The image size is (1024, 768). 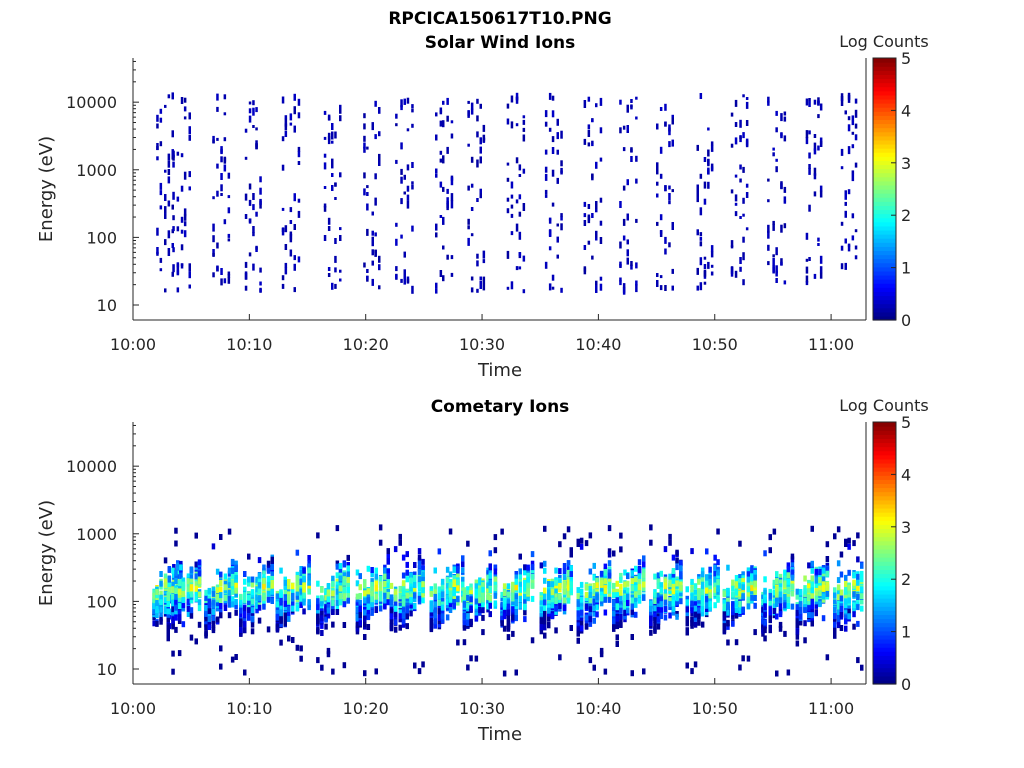 What do you see at coordinates (906, 163) in the screenshot?
I see `colorbar-tick-label: 3` at bounding box center [906, 163].